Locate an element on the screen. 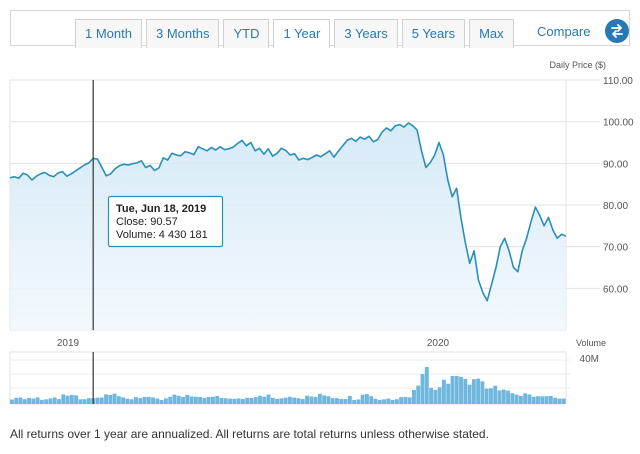 The image size is (640, 454). tab-1-month: 1 Month is located at coordinates (108, 33).